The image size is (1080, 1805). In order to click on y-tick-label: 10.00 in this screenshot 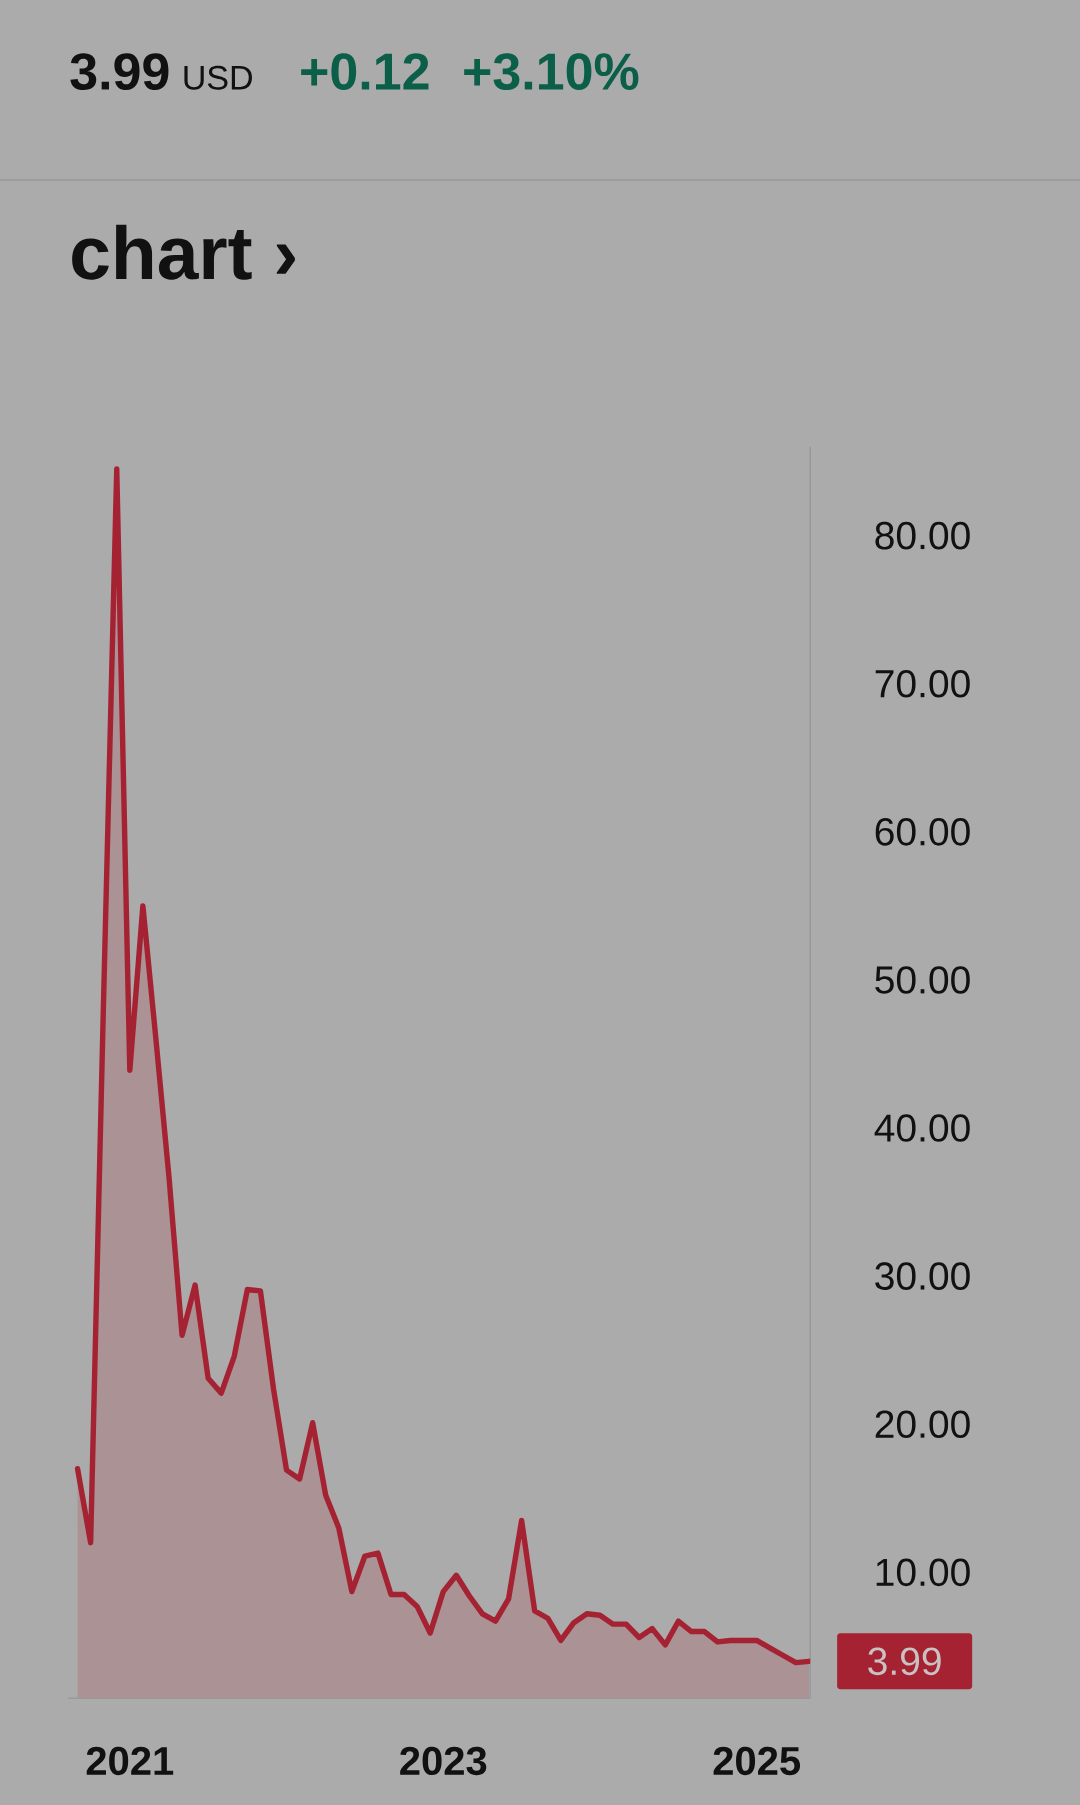, I will do `click(923, 1572)`.